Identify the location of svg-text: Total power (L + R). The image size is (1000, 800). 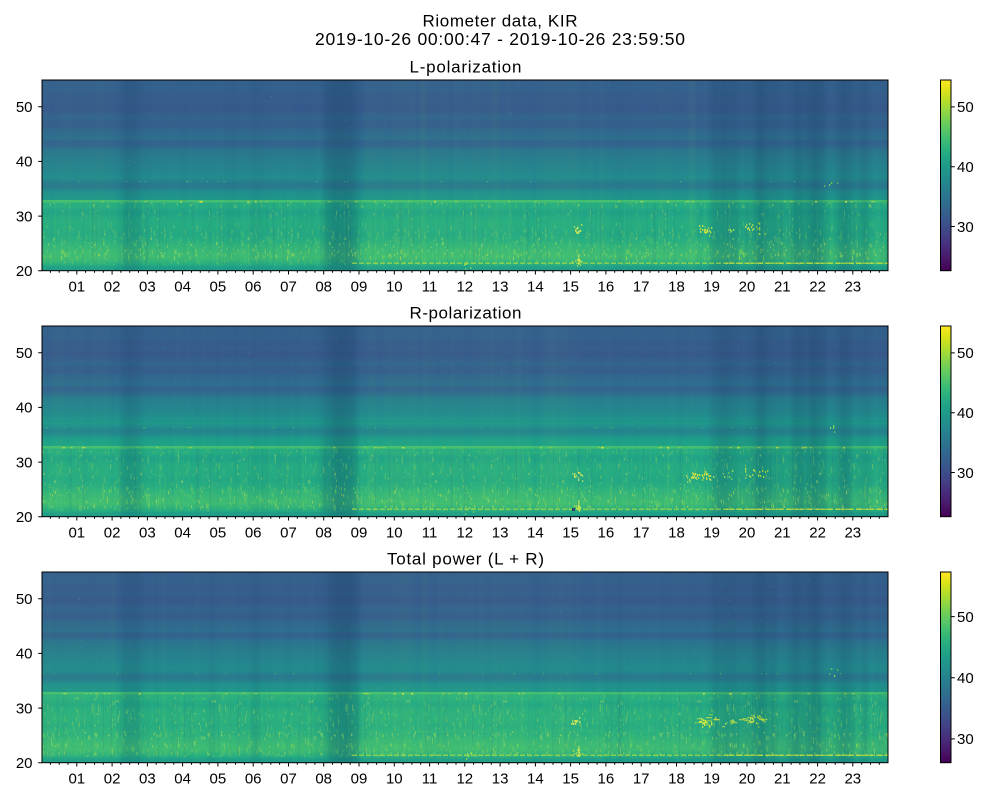
(465, 558).